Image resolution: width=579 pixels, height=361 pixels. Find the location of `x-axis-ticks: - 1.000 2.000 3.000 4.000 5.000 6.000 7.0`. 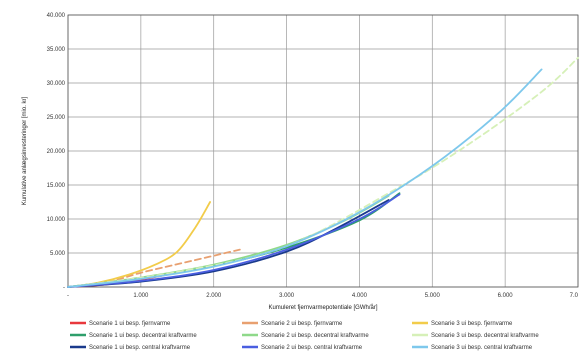

x-axis-ticks: - 1.000 2.000 3.000 4.000 5.000 6.000 7.0 is located at coordinates (323, 296).